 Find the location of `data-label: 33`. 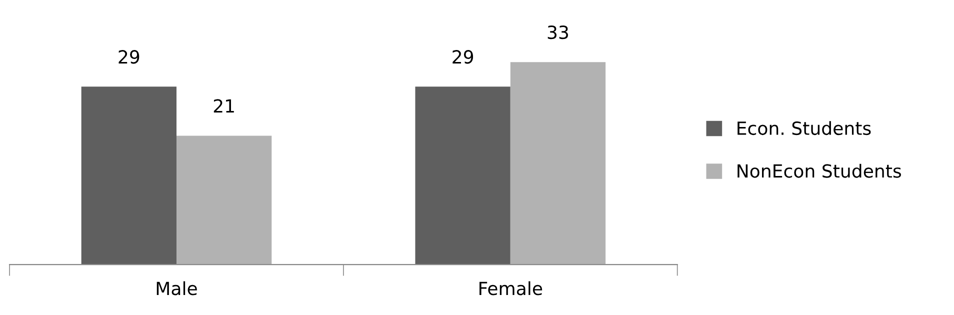

data-label: 33 is located at coordinates (558, 33).